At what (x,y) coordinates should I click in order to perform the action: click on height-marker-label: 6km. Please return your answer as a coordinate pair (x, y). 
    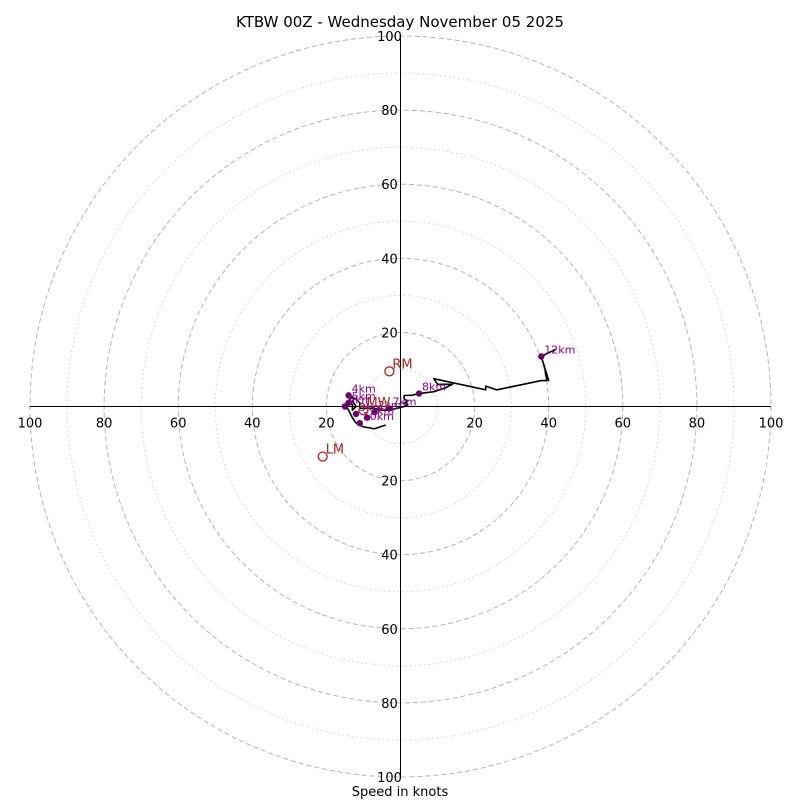
    Looking at the image, I should click on (360, 400).